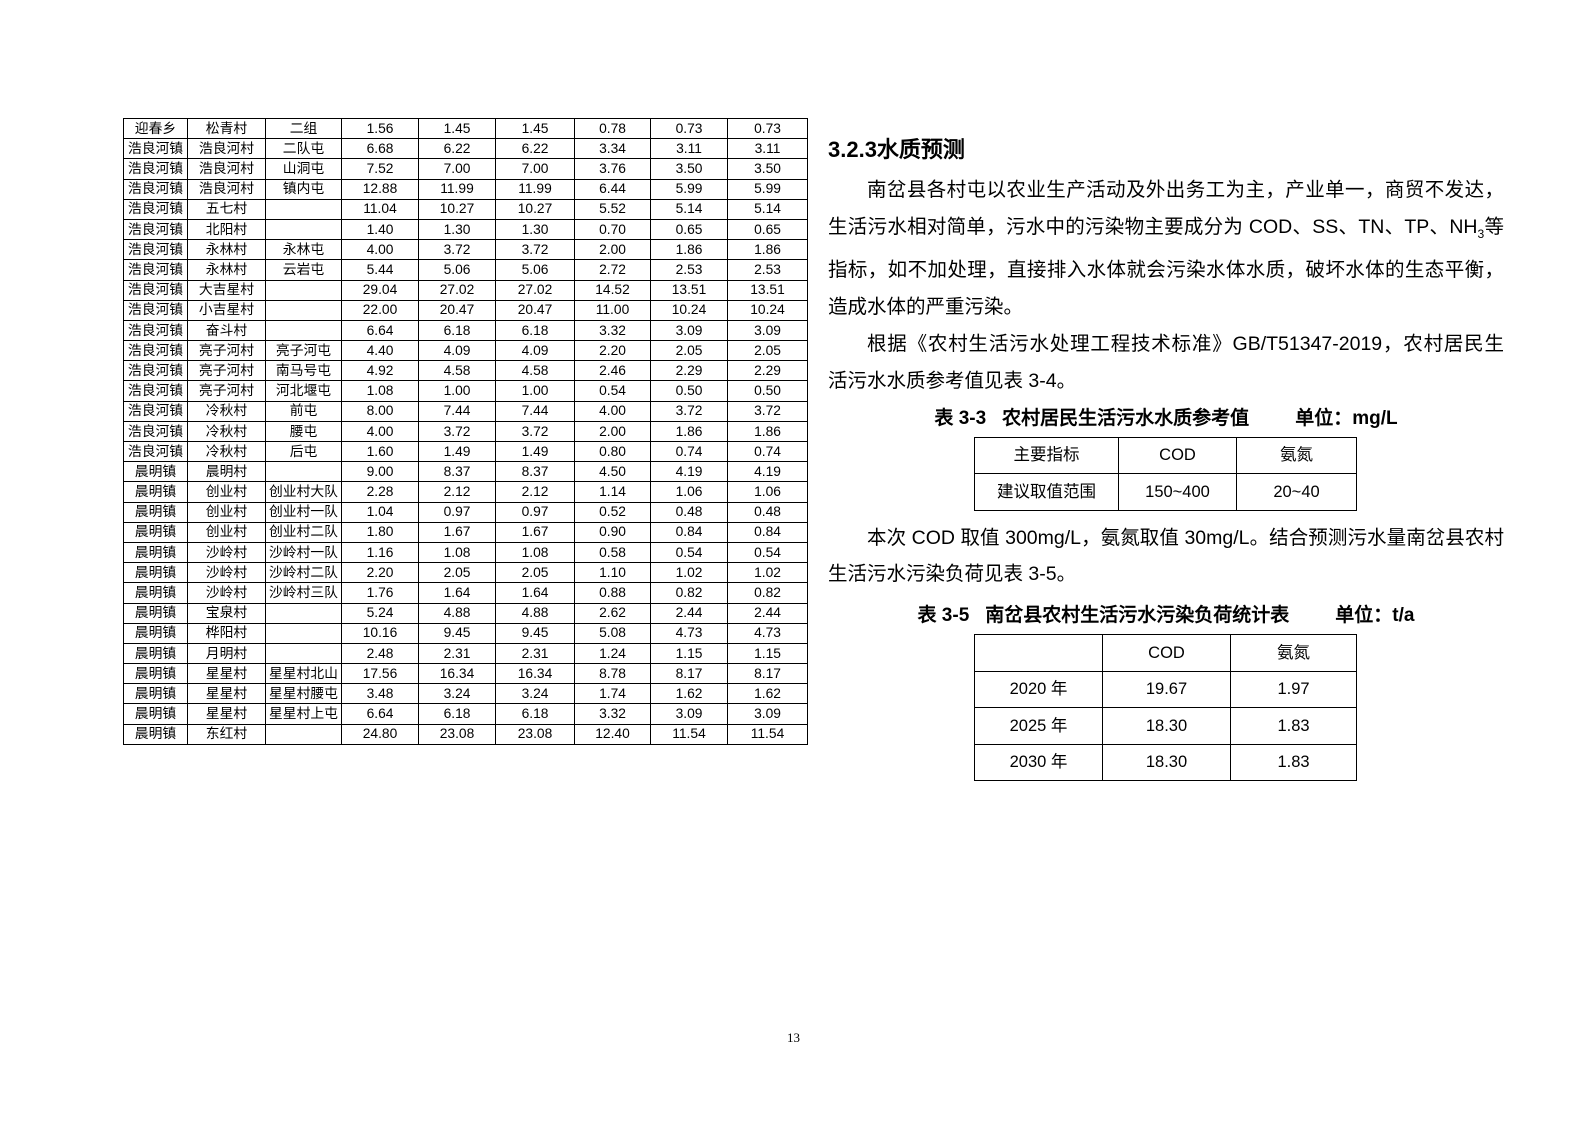 Image resolution: width=1587 pixels, height=1122 pixels. What do you see at coordinates (457, 411) in the screenshot?
I see `table-cell: 7.44` at bounding box center [457, 411].